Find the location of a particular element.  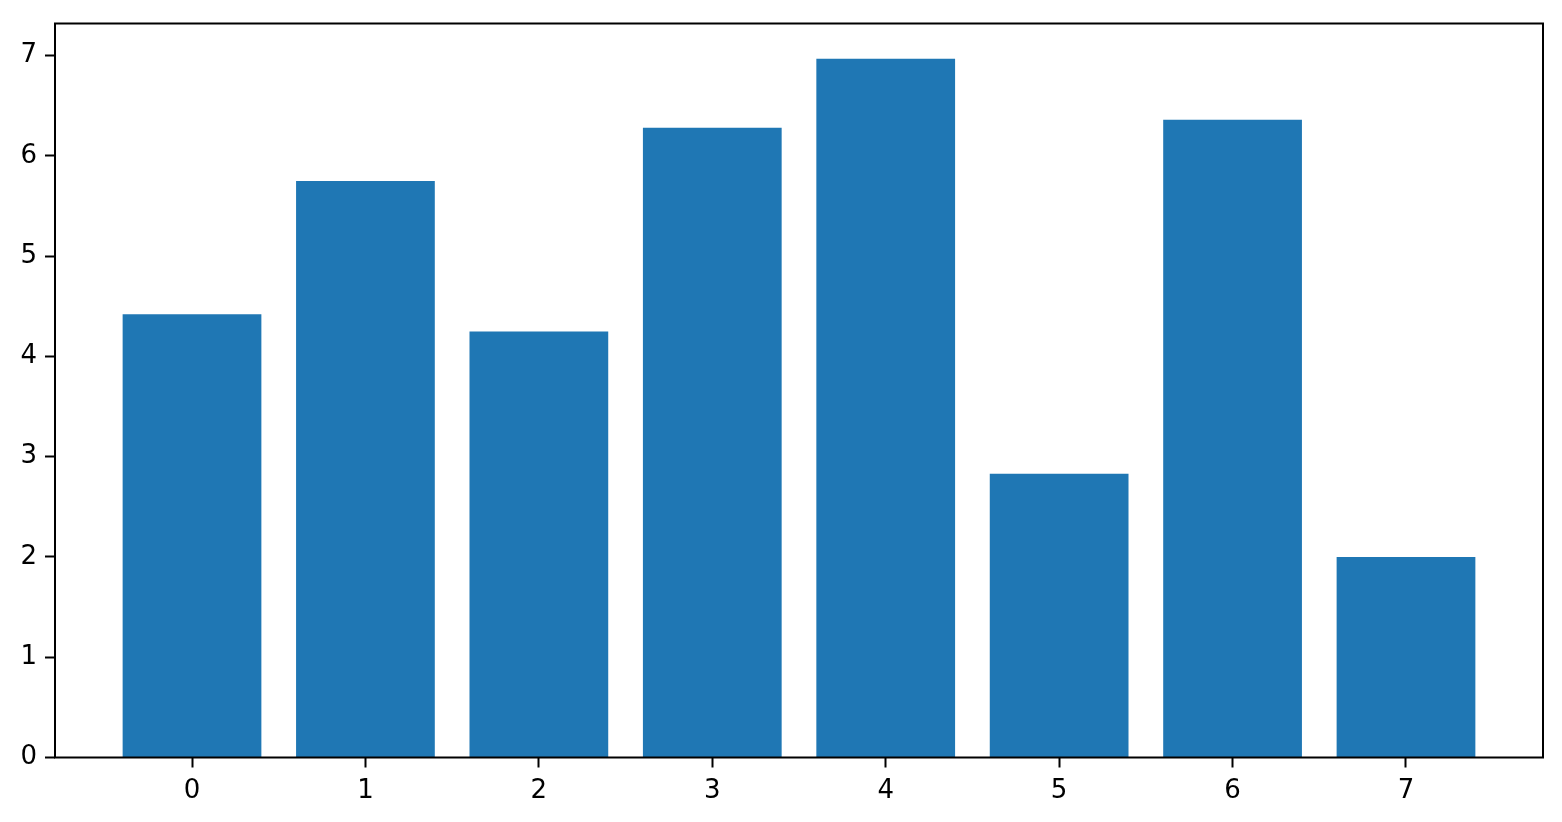

x-tick-label: 7 is located at coordinates (1406, 788).